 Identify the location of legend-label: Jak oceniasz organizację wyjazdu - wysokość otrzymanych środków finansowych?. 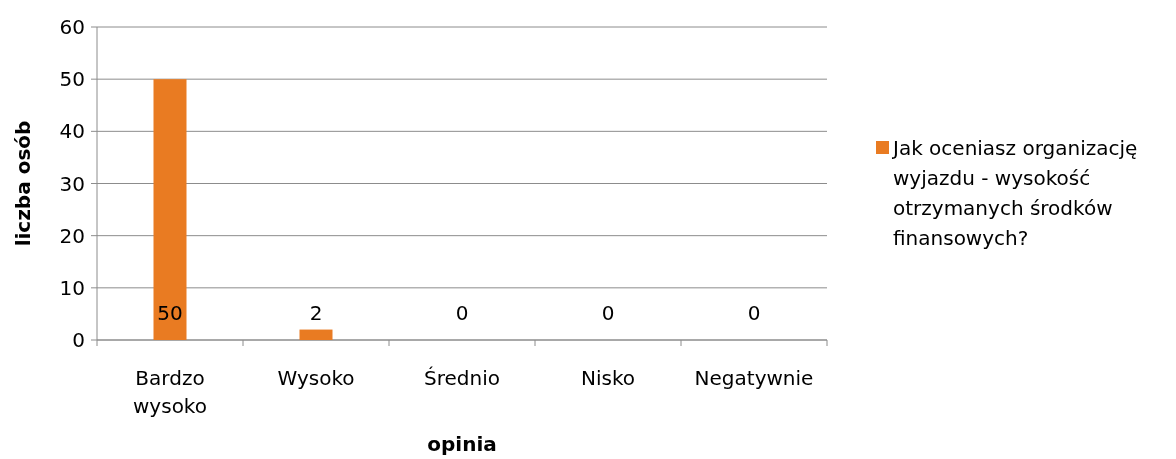
(1014, 193).